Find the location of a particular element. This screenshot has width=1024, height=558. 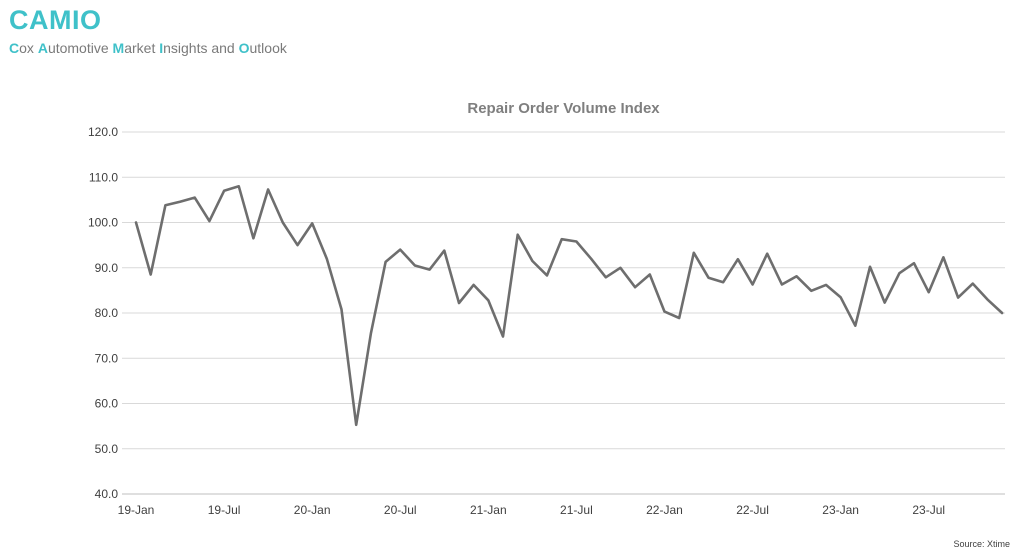

y-tick-label: 80.0 is located at coordinates (107, 313).